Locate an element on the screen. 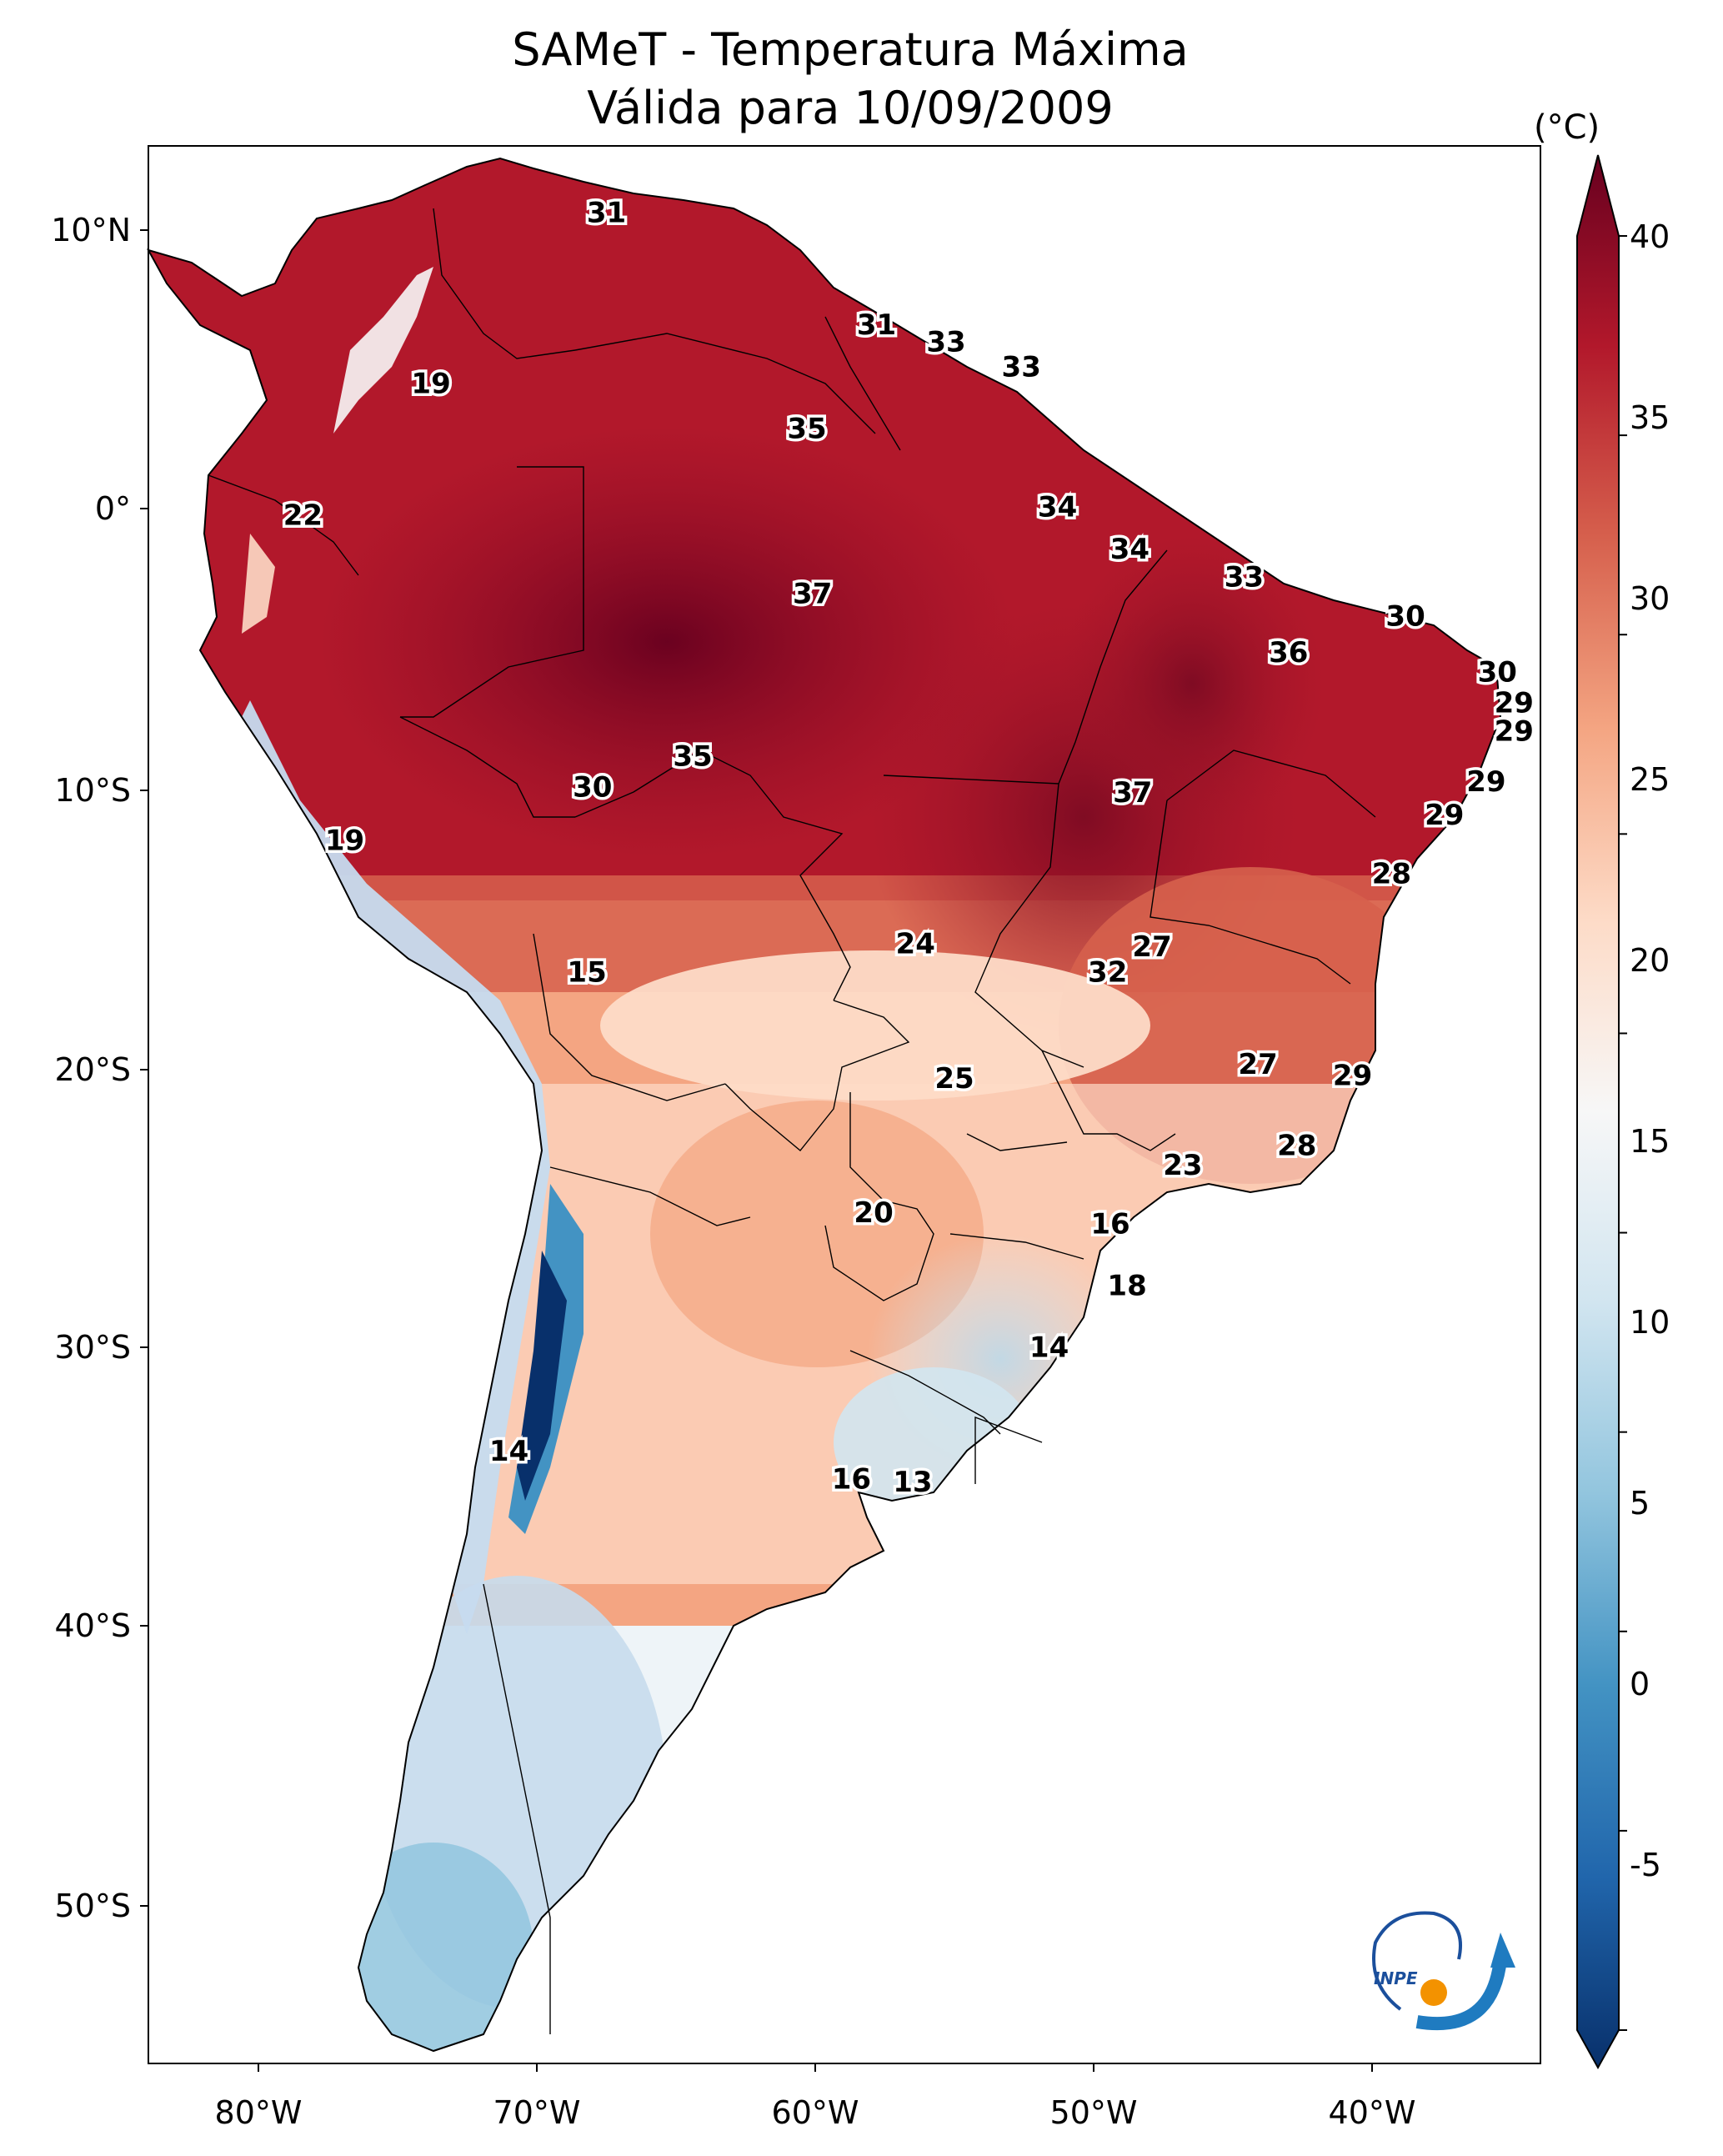  lat-label-0: 0° is located at coordinates (113, 509).